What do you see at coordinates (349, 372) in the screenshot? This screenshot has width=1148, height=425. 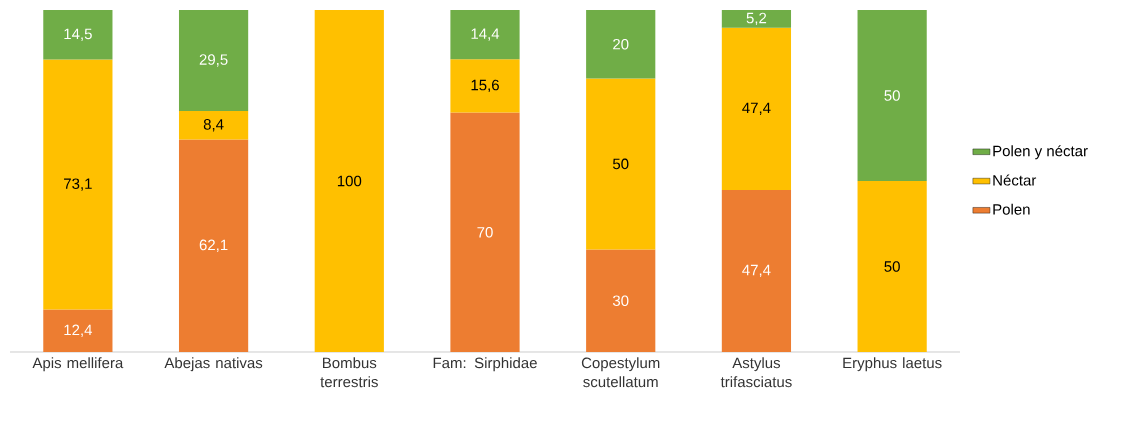 I see `x-tick-label: Bombus terrestris` at bounding box center [349, 372].